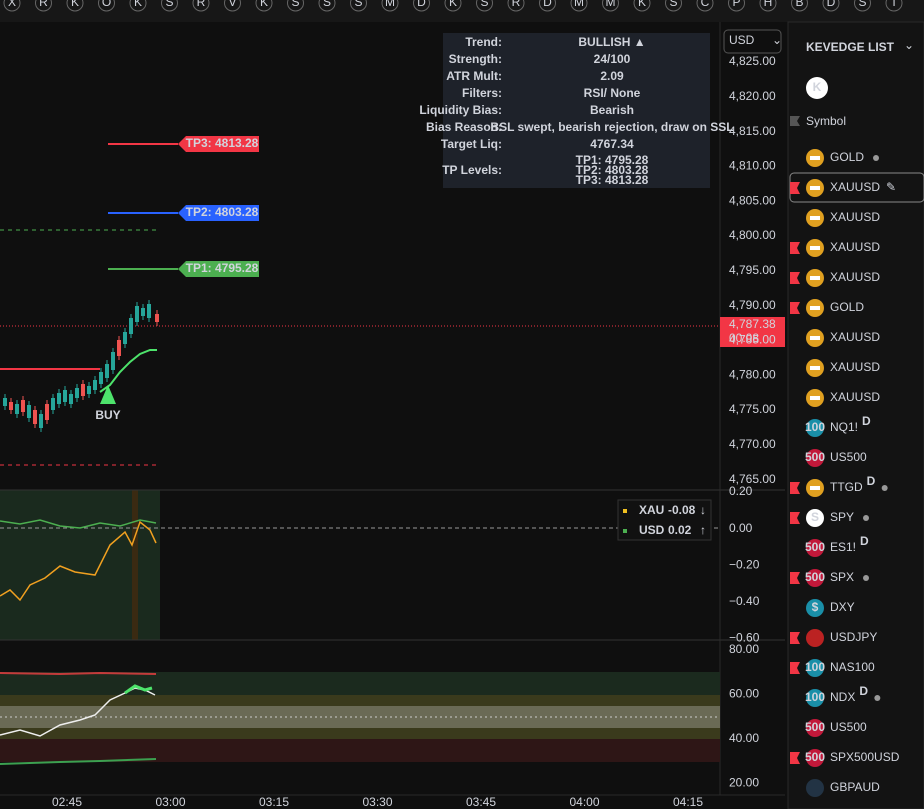  I want to click on info-panel, so click(576, 110).